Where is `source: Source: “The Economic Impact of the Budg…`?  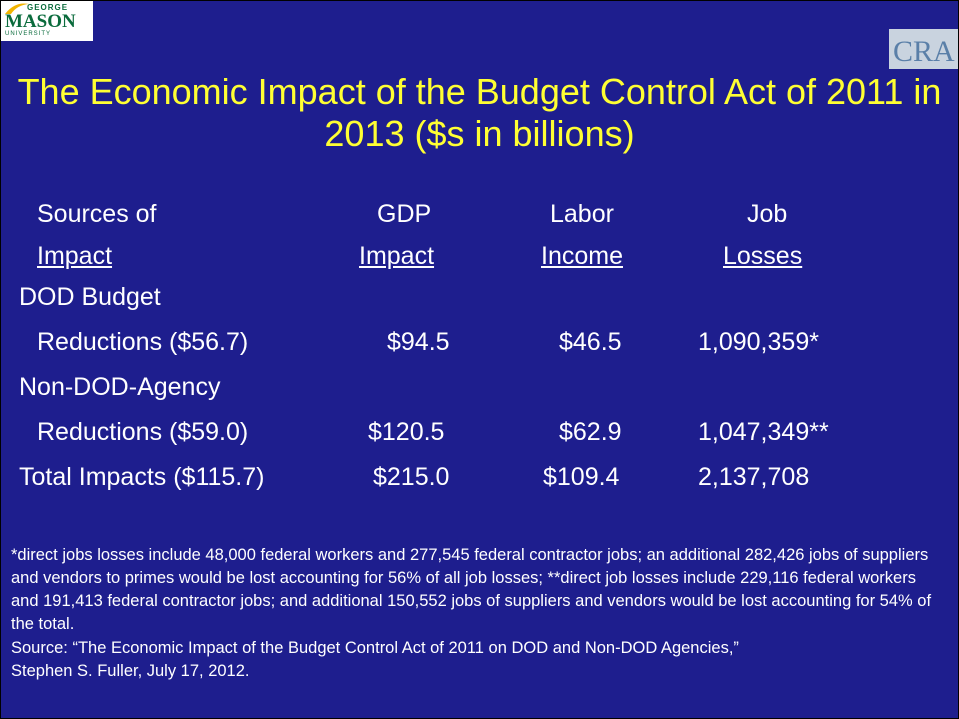 source: Source: “The Economic Impact of the Budg… is located at coordinates (375, 659).